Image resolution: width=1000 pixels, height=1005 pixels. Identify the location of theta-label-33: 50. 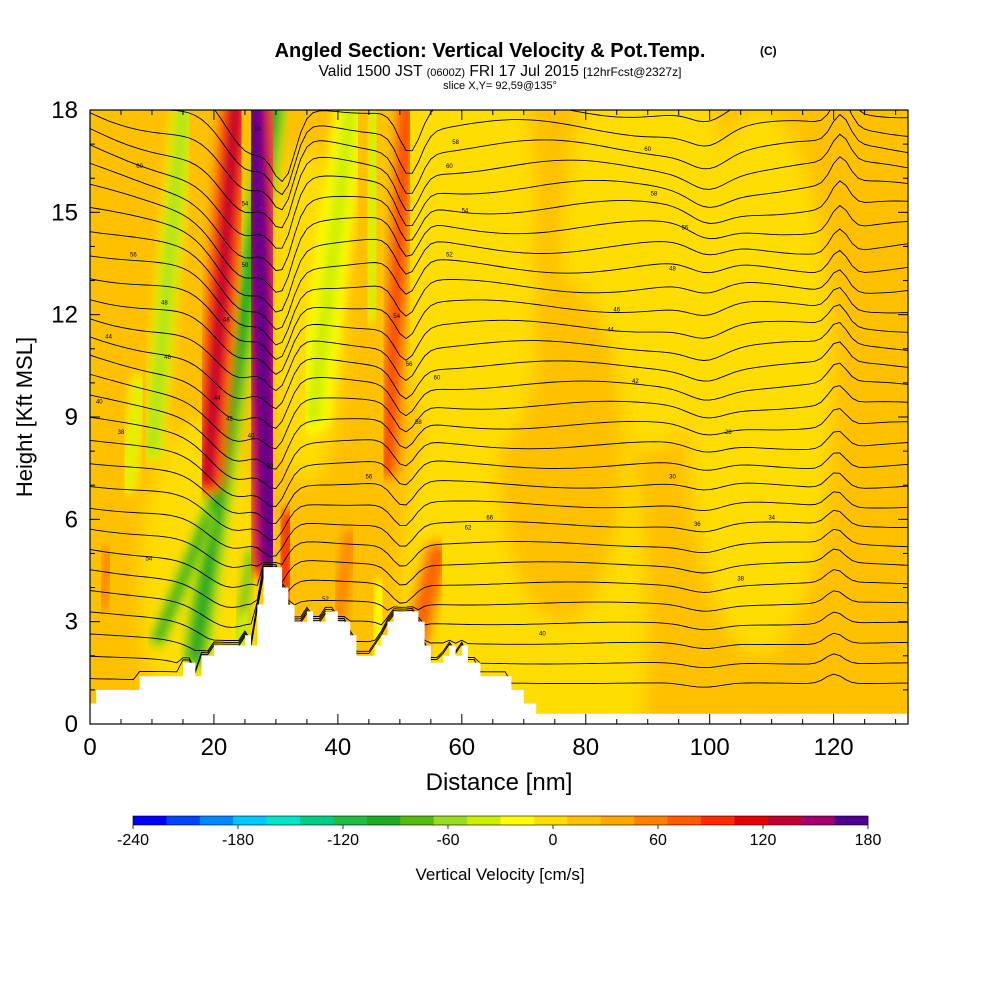
(245, 266).